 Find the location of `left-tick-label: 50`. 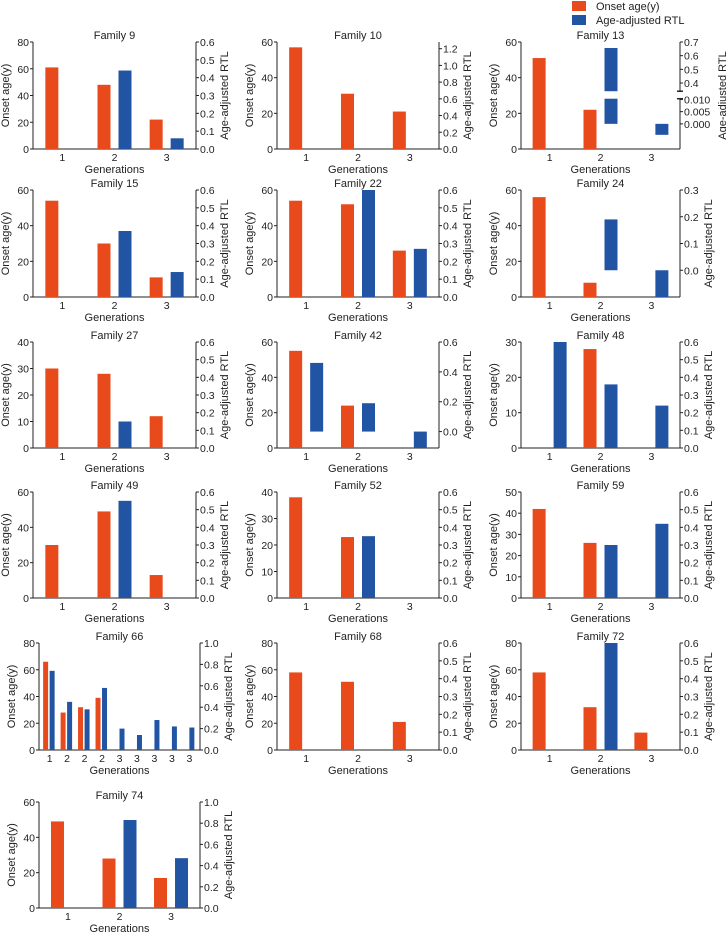

left-tick-label: 50 is located at coordinates (511, 493).